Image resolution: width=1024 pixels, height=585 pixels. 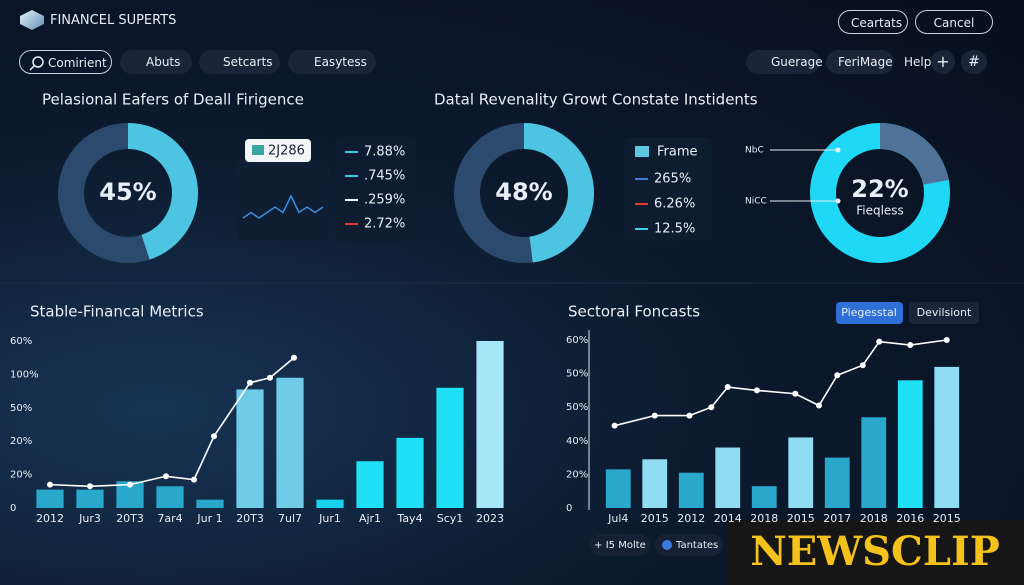 I want to click on x-tick-label: Ajr1, so click(x=370, y=518).